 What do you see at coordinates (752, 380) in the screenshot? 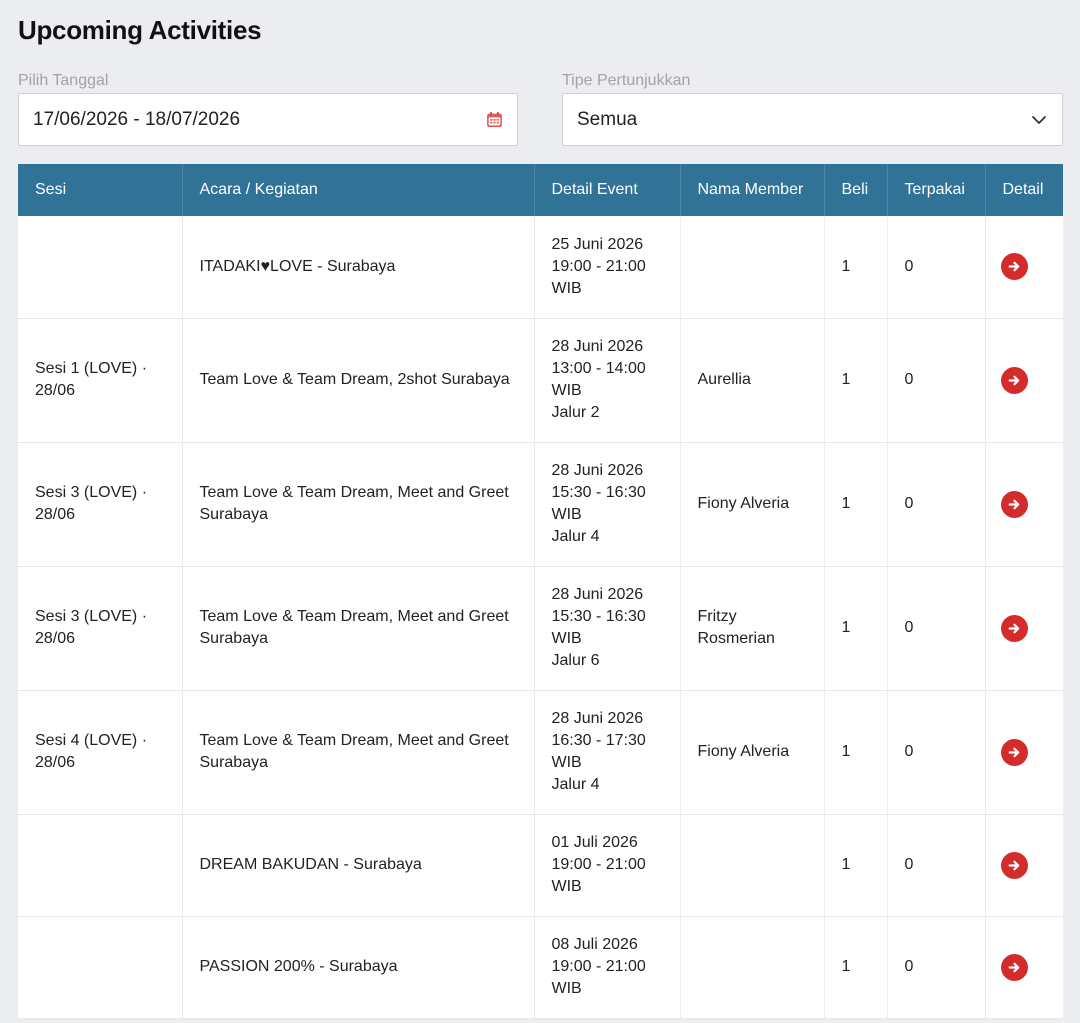
I see `member-cell: Aurellia` at bounding box center [752, 380].